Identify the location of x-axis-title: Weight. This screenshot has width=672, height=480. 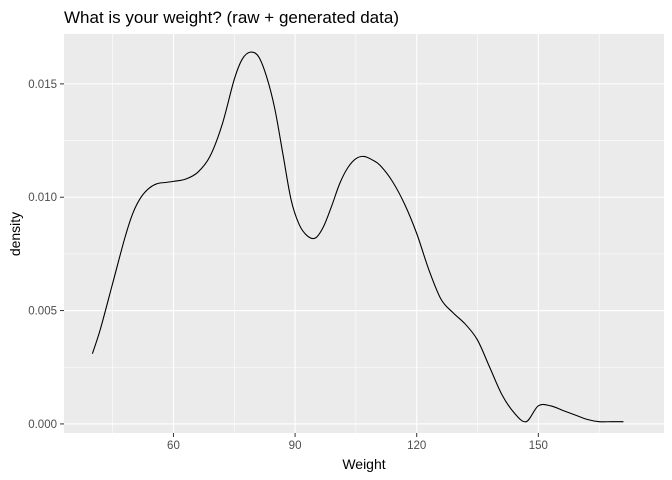
(363, 464).